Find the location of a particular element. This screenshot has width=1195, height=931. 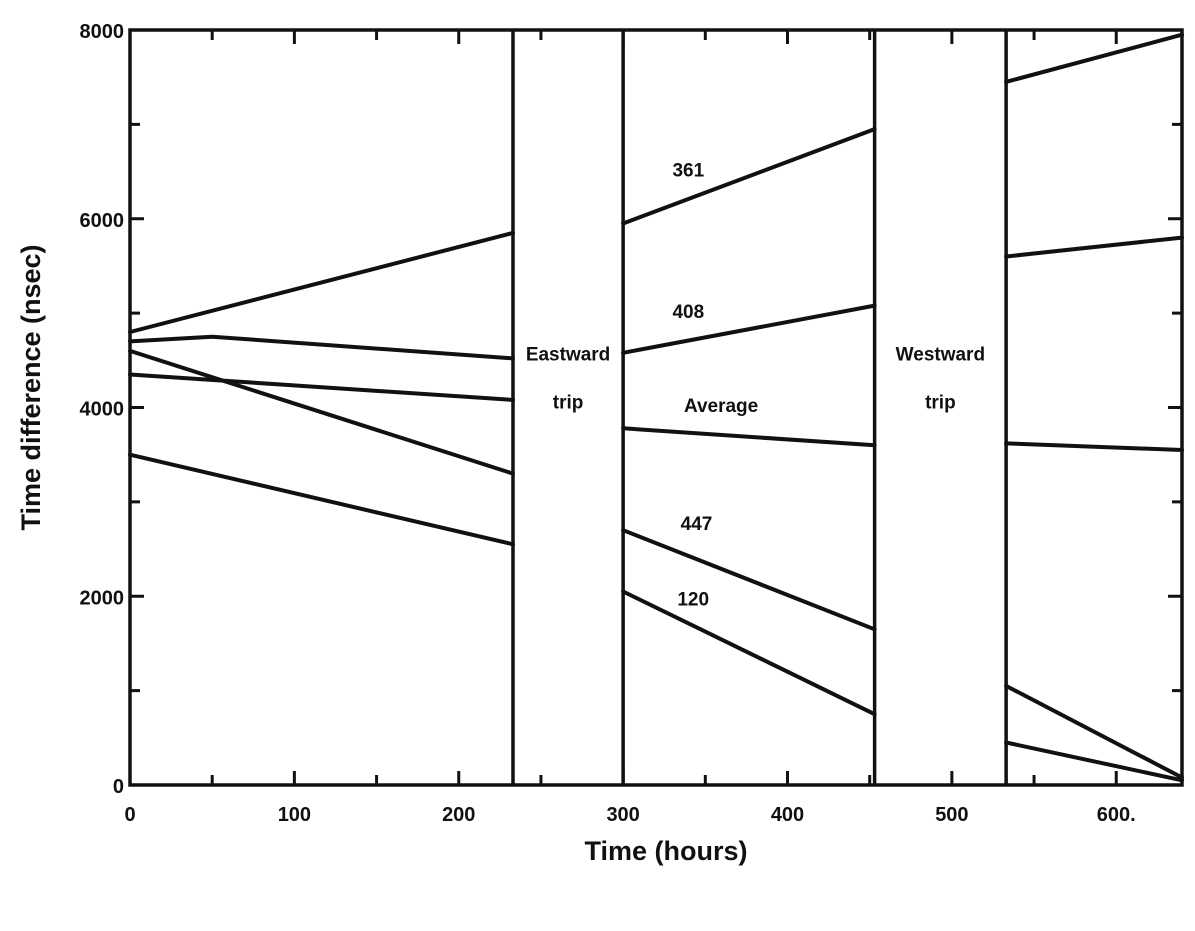

x-tick-label-2: 200 is located at coordinates (458, 815).